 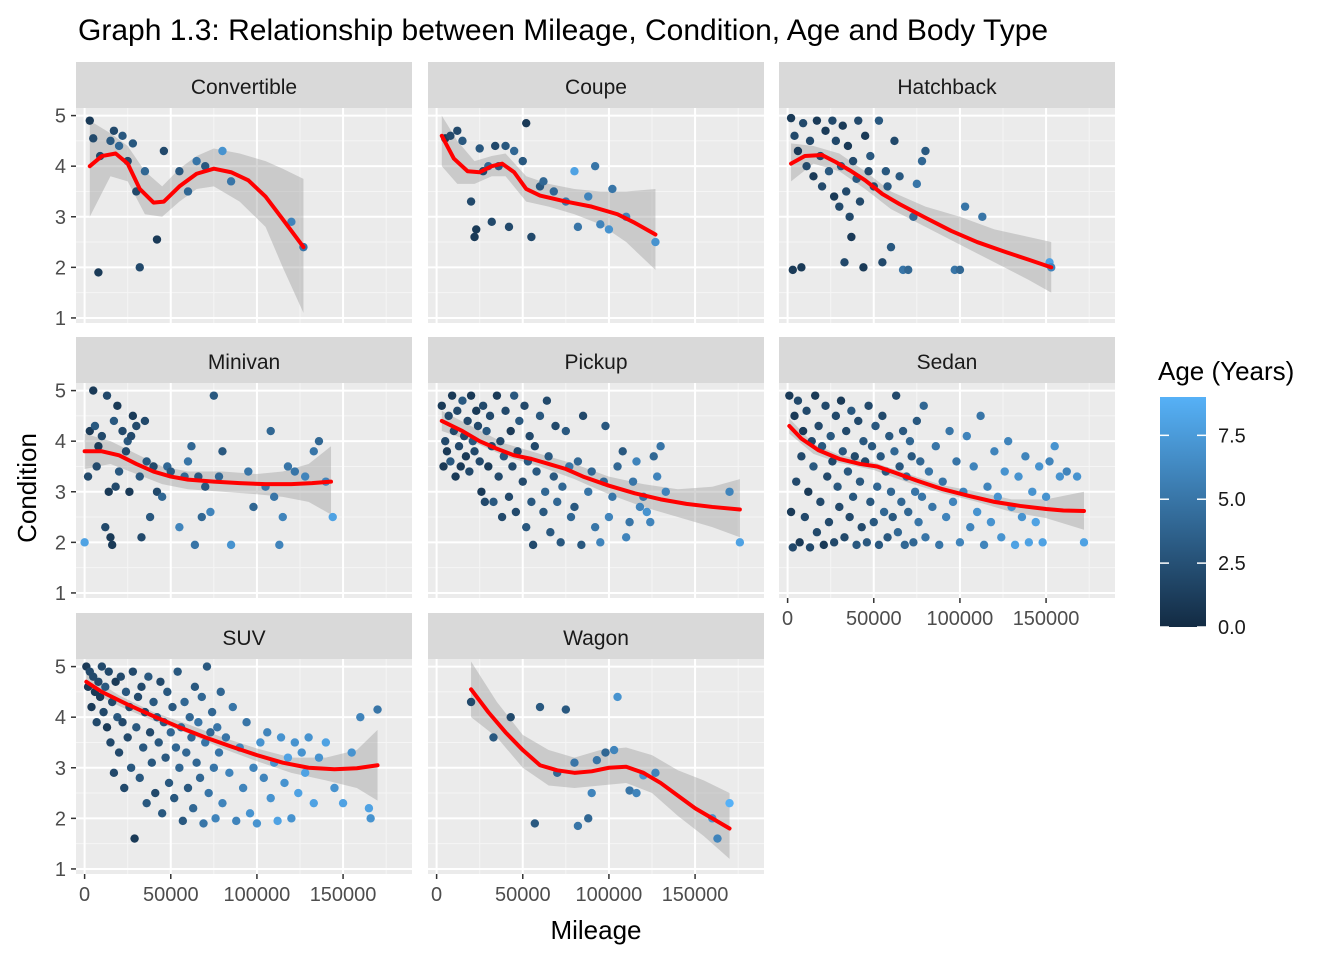 What do you see at coordinates (1203, 532) in the screenshot?
I see `legend-ticks: 0.0 2.5 5.0 7.5` at bounding box center [1203, 532].